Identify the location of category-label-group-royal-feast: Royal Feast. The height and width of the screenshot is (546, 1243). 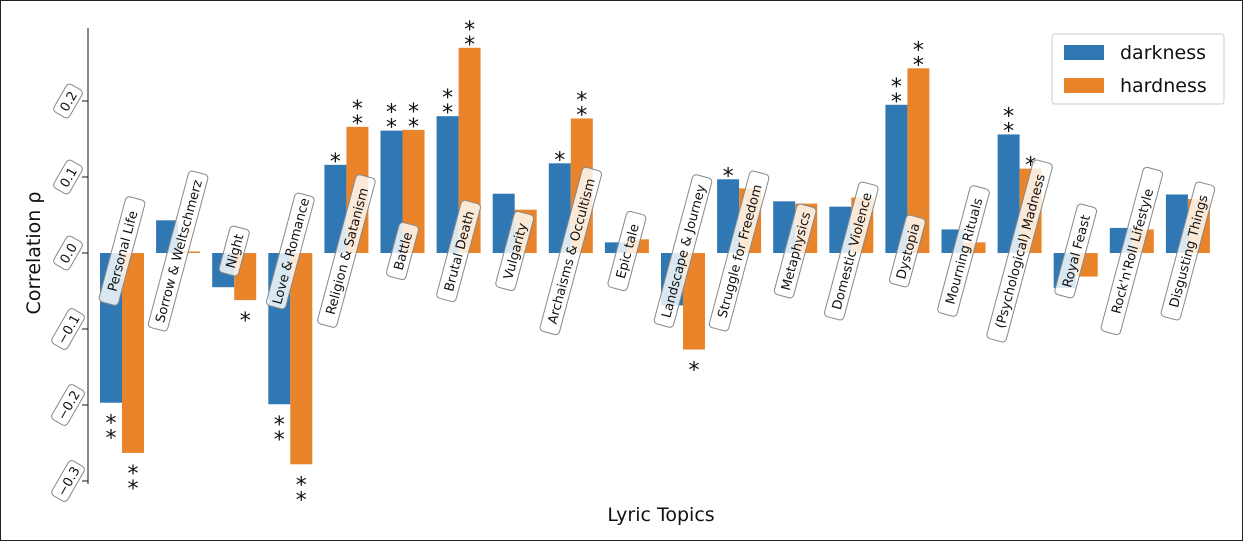
(1076, 251).